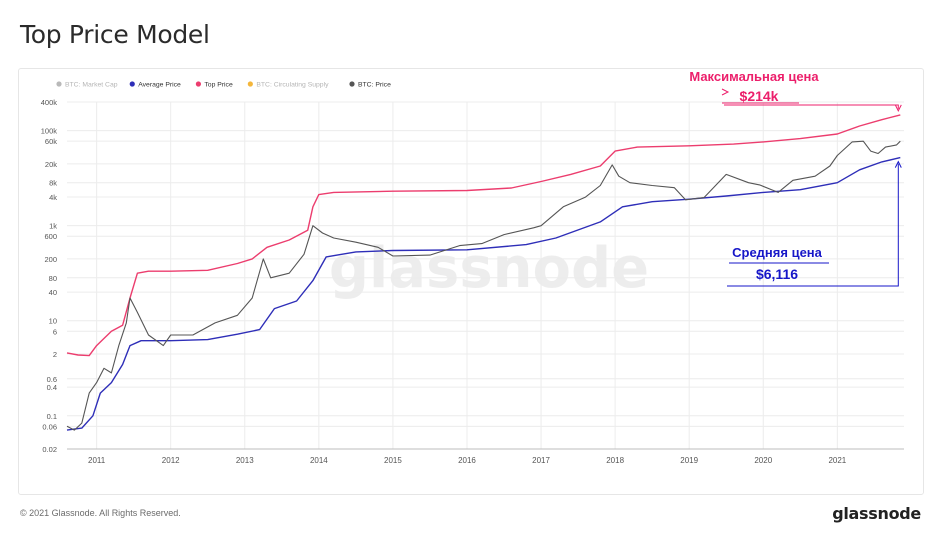  What do you see at coordinates (876, 513) in the screenshot?
I see `footer-brand-logo: glassnode` at bounding box center [876, 513].